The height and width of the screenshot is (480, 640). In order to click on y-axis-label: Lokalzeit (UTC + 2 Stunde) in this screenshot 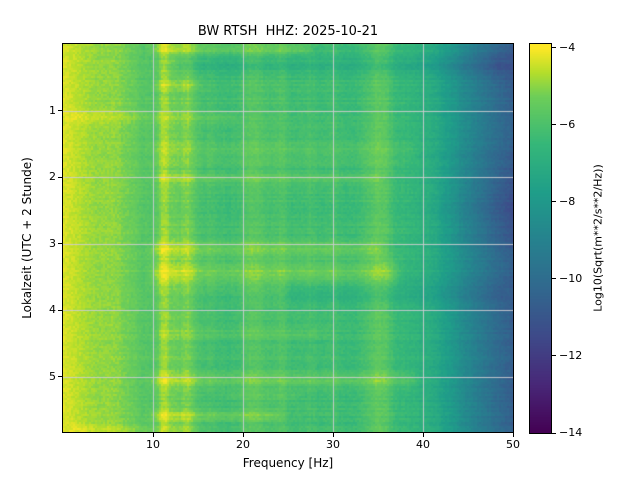, I will do `click(27, 238)`.